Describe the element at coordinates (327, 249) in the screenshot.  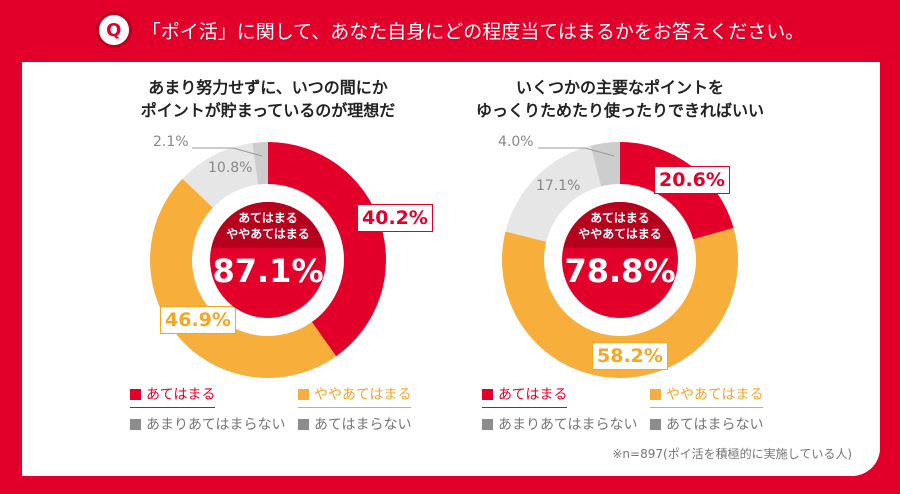
I see `donut-slice-あてはまる` at that location.